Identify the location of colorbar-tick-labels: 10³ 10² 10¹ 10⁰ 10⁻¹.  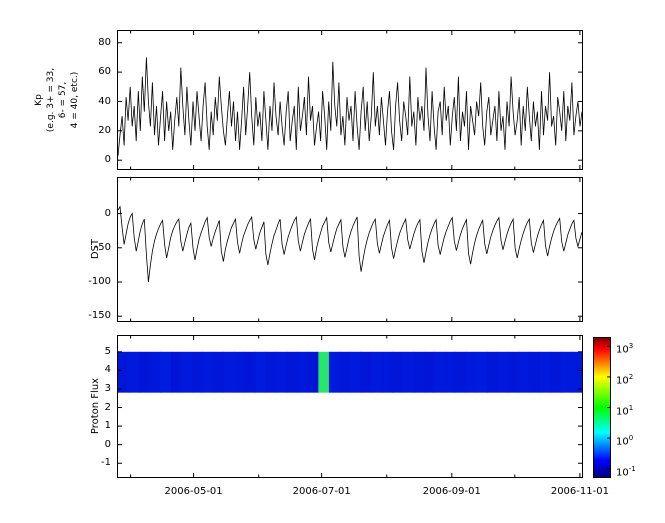
(638, 408).